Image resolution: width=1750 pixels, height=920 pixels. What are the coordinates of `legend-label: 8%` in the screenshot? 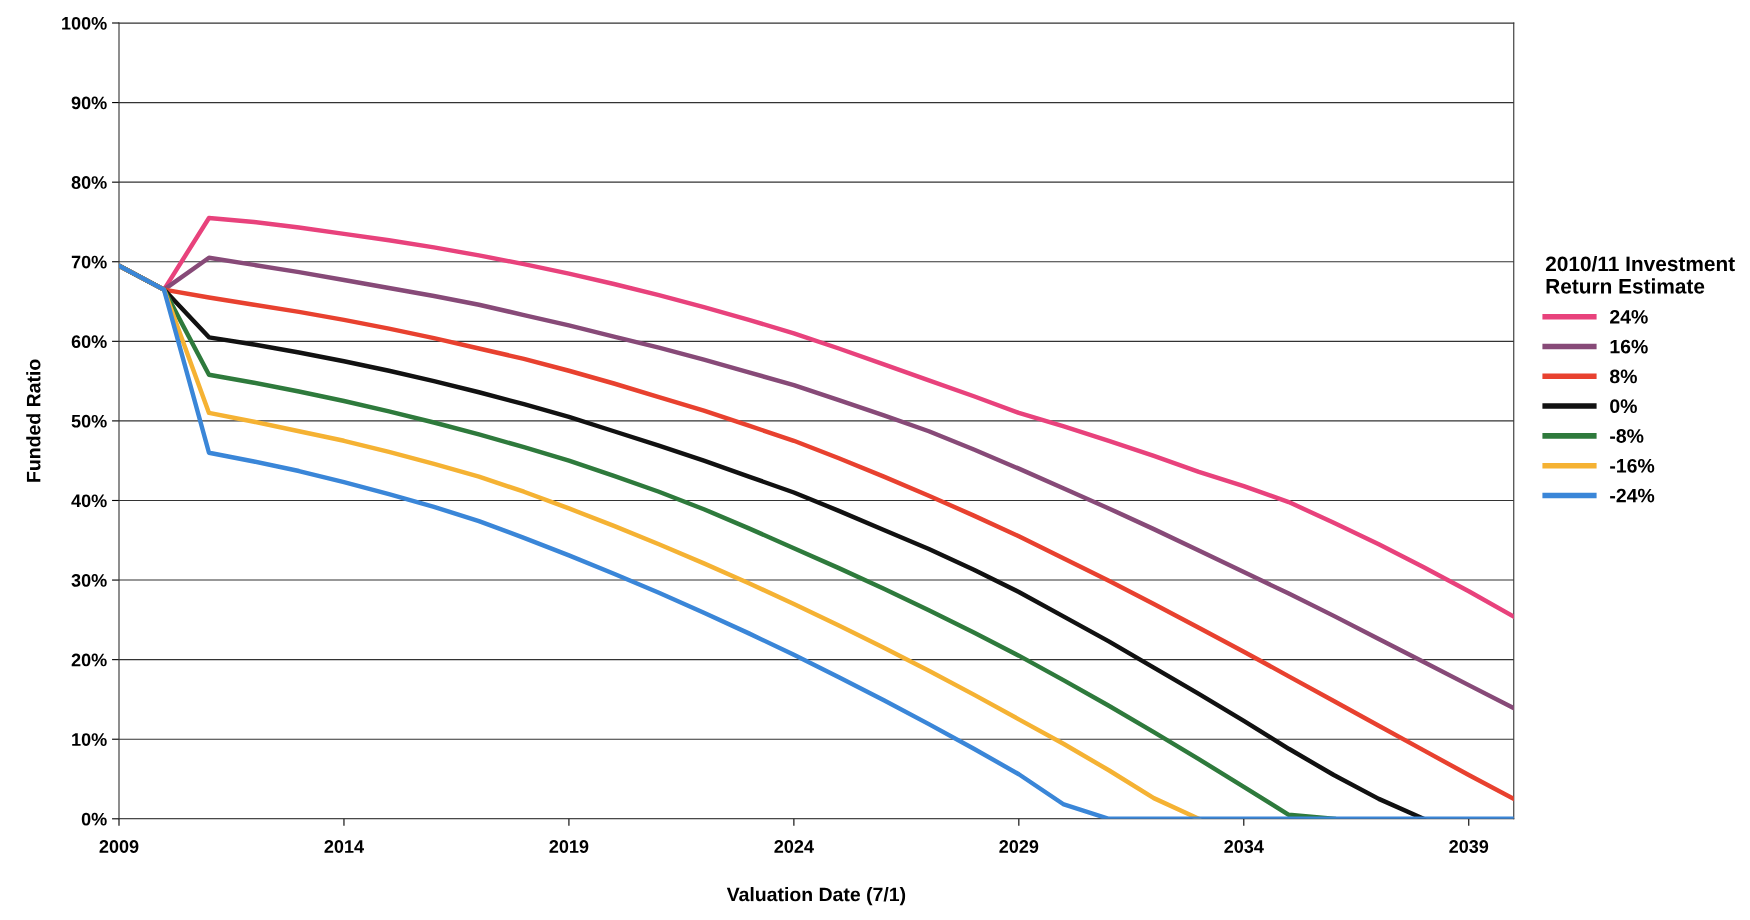 It's located at (1623, 376).